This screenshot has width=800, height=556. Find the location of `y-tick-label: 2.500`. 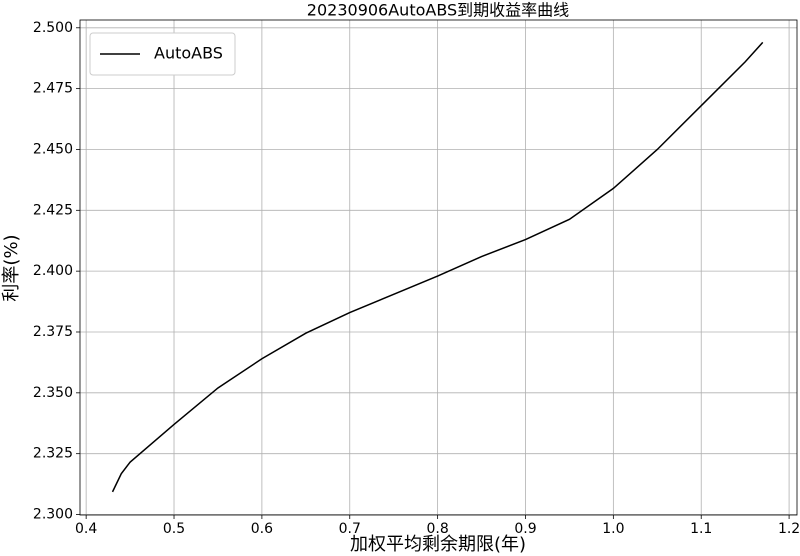

y-tick-label: 2.500 is located at coordinates (53, 28).